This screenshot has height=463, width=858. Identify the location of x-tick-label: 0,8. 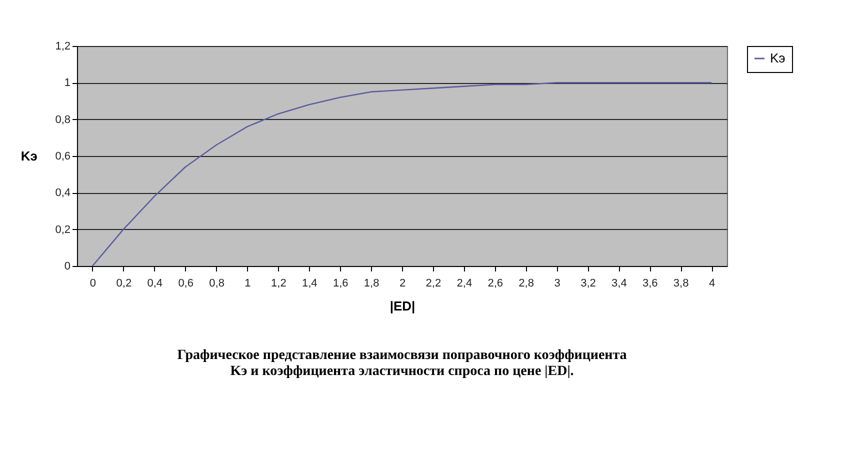
(216, 284).